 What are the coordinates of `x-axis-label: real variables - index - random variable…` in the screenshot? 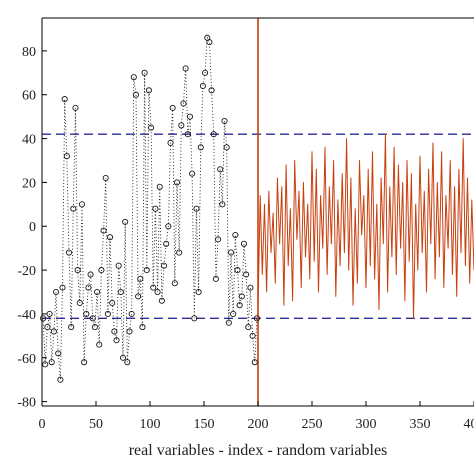 It's located at (258, 450).